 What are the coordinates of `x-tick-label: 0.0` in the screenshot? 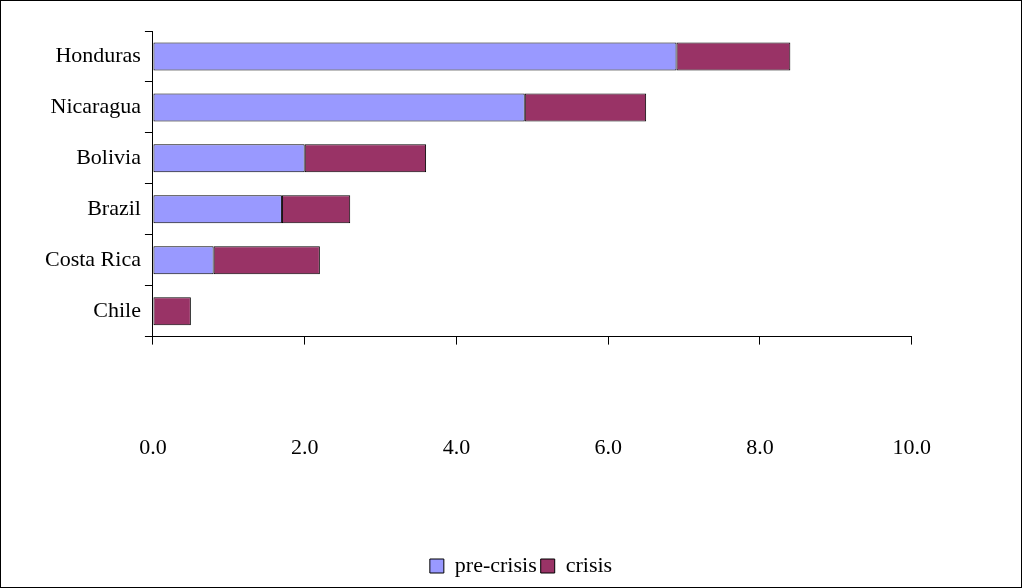 It's located at (153, 446).